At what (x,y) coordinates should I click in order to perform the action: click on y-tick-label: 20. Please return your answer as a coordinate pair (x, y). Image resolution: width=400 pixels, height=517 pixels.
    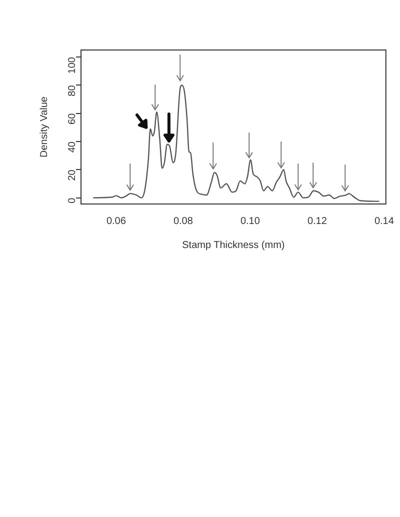
    Looking at the image, I should click on (72, 175).